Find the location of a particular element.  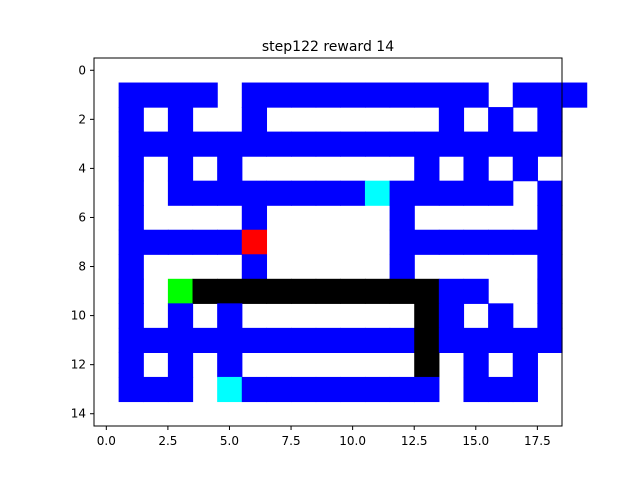

y-tick-label: 8 is located at coordinates (82, 267).